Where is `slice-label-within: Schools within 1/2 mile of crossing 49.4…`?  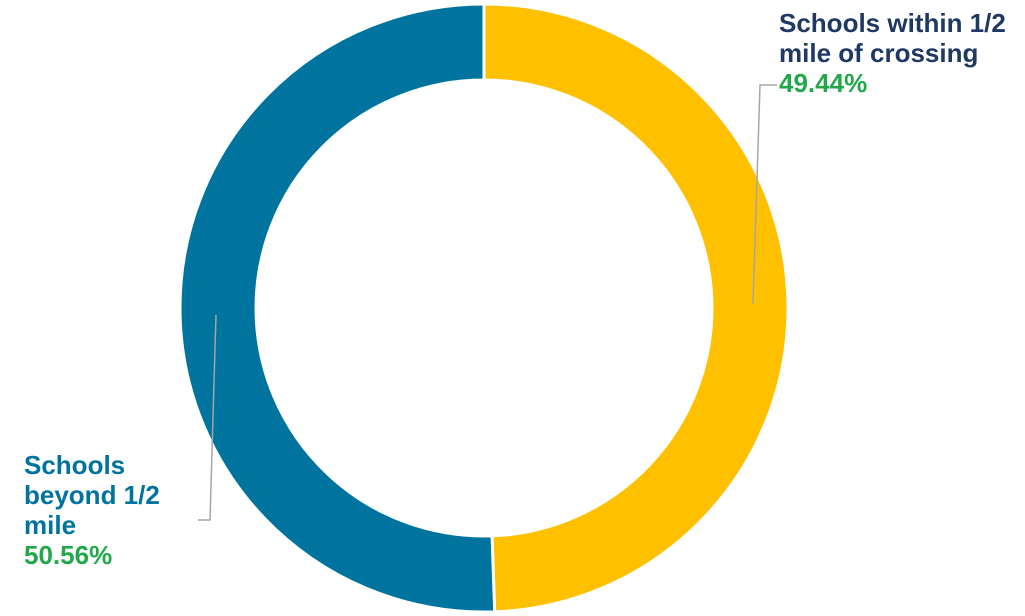 slice-label-within: Schools within 1/2 mile of crossing 49.4… is located at coordinates (899, 53).